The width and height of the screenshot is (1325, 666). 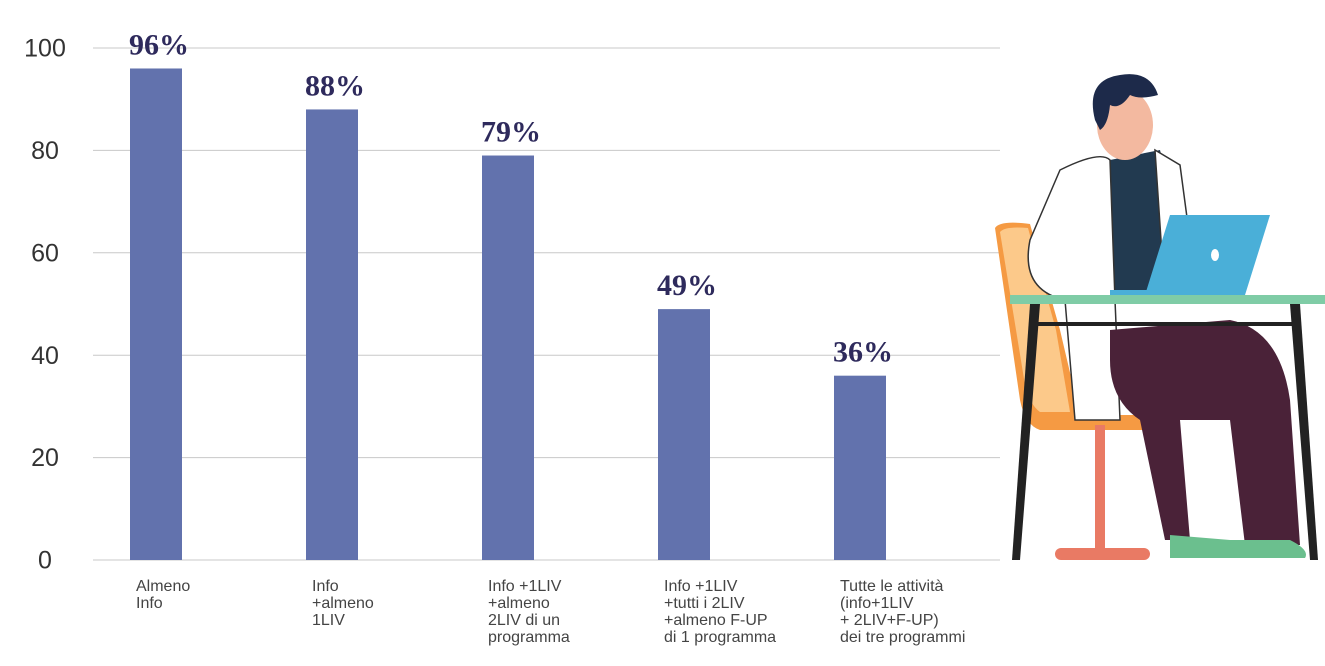 I want to click on y-tick-label: 20, so click(x=45, y=458).